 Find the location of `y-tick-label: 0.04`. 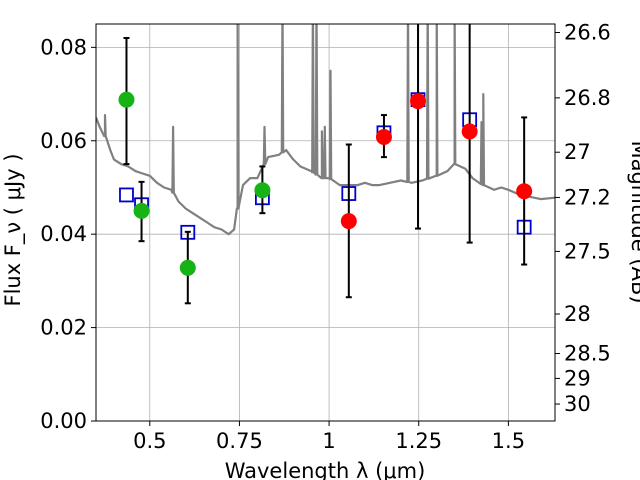

y-tick-label: 0.04 is located at coordinates (63, 234).